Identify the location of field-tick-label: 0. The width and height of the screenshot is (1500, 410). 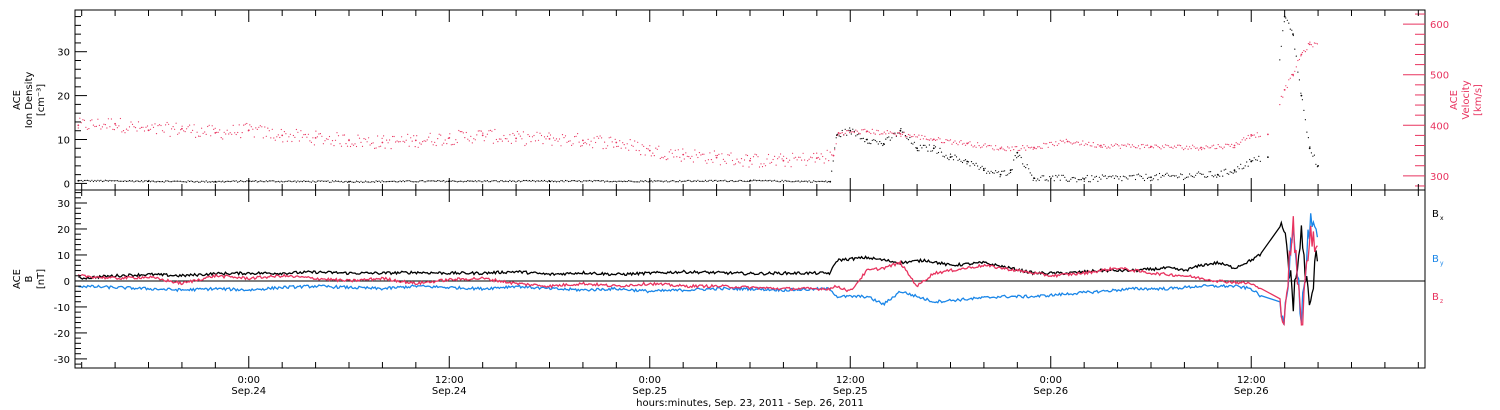
(67, 282).